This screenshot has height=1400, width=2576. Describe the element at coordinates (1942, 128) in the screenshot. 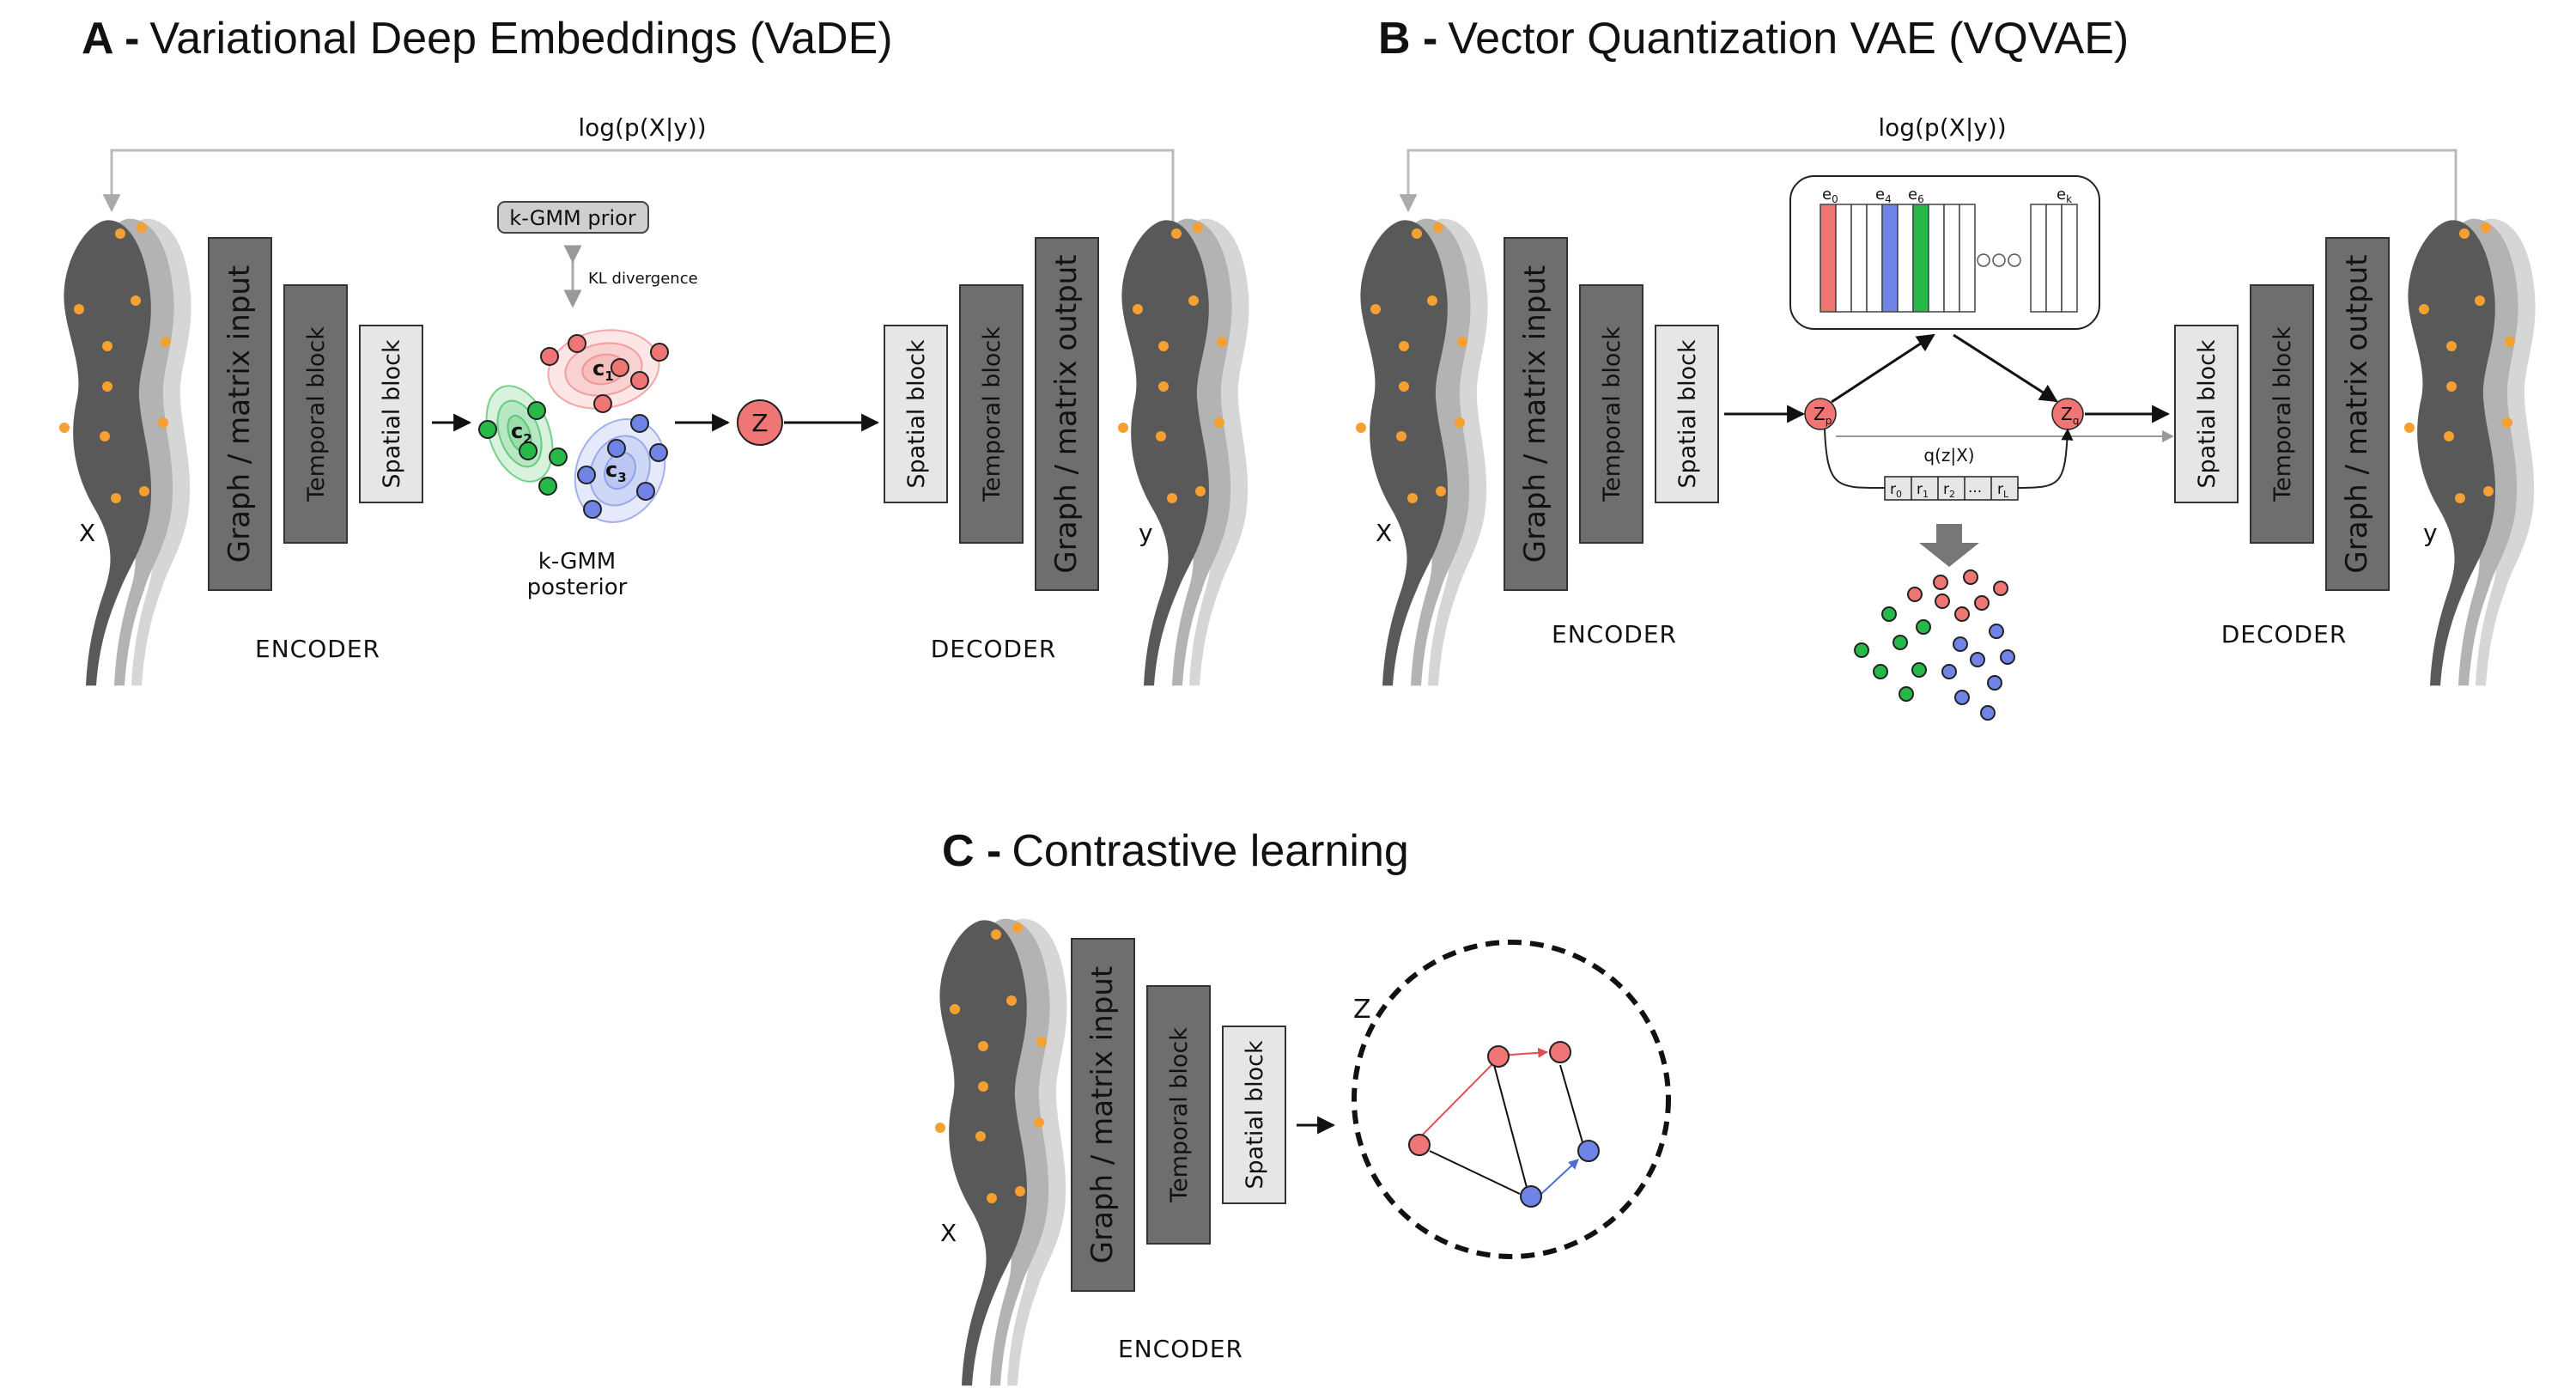

I see `reconstruction-label-b: log(p(X|y))` at that location.